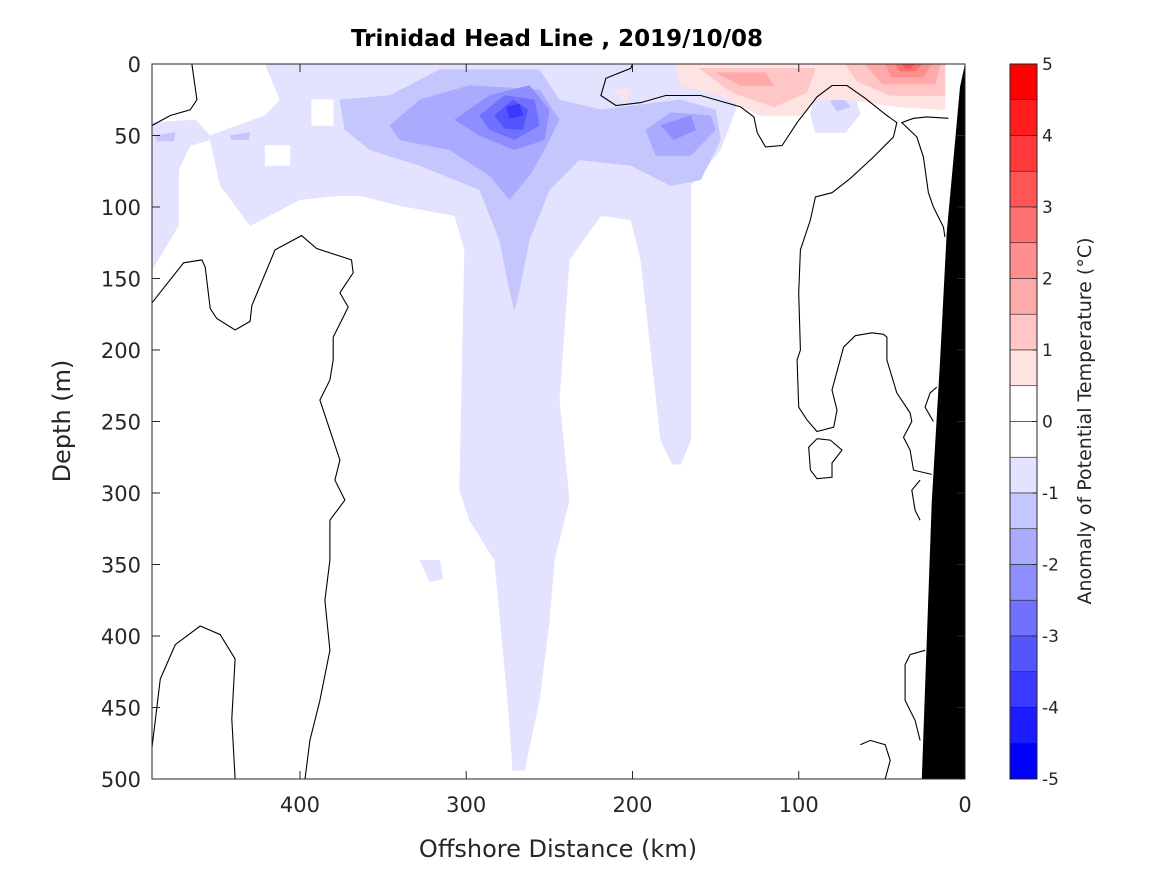  Describe the element at coordinates (799, 805) in the screenshot. I see `x-tick-label: 100` at that location.